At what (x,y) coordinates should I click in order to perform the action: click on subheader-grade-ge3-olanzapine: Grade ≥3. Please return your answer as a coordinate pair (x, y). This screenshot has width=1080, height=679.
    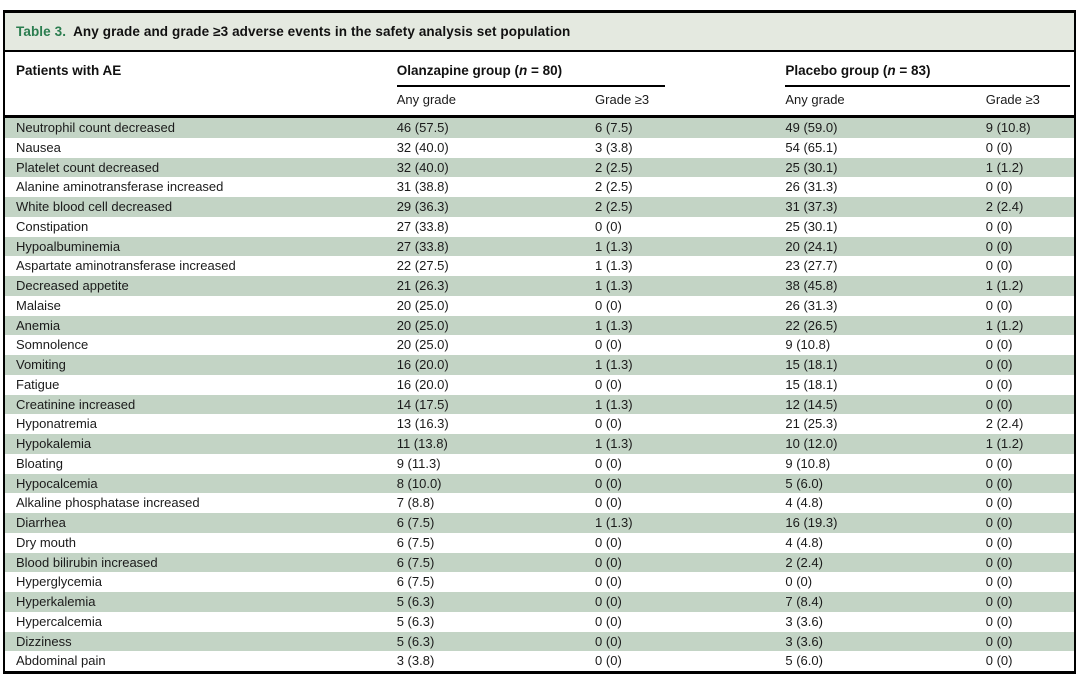
    Looking at the image, I should click on (690, 102).